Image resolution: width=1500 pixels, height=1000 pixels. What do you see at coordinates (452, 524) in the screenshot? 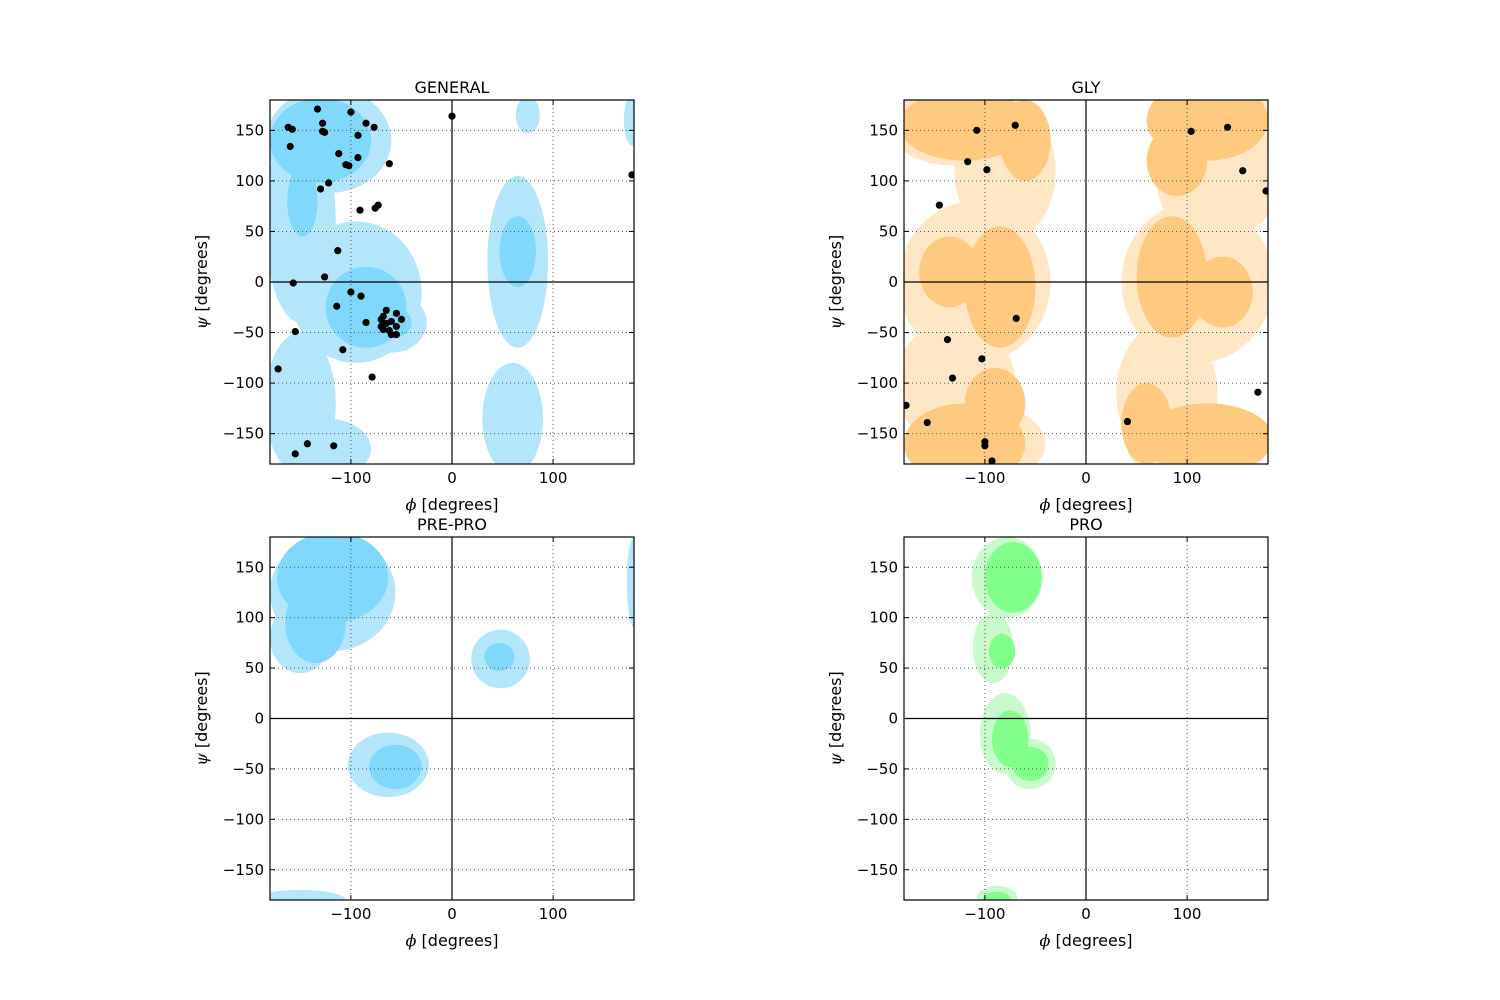
I see `panel-title: PRE-PRO` at bounding box center [452, 524].